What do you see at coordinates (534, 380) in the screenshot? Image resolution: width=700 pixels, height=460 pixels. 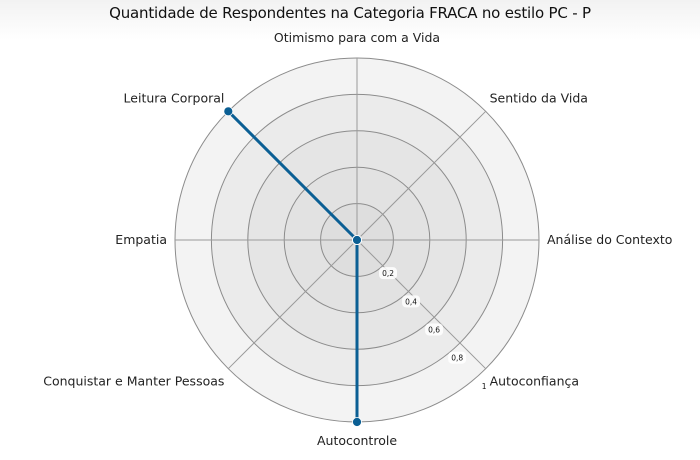 I see `axis-label: Autoconfiança` at bounding box center [534, 380].